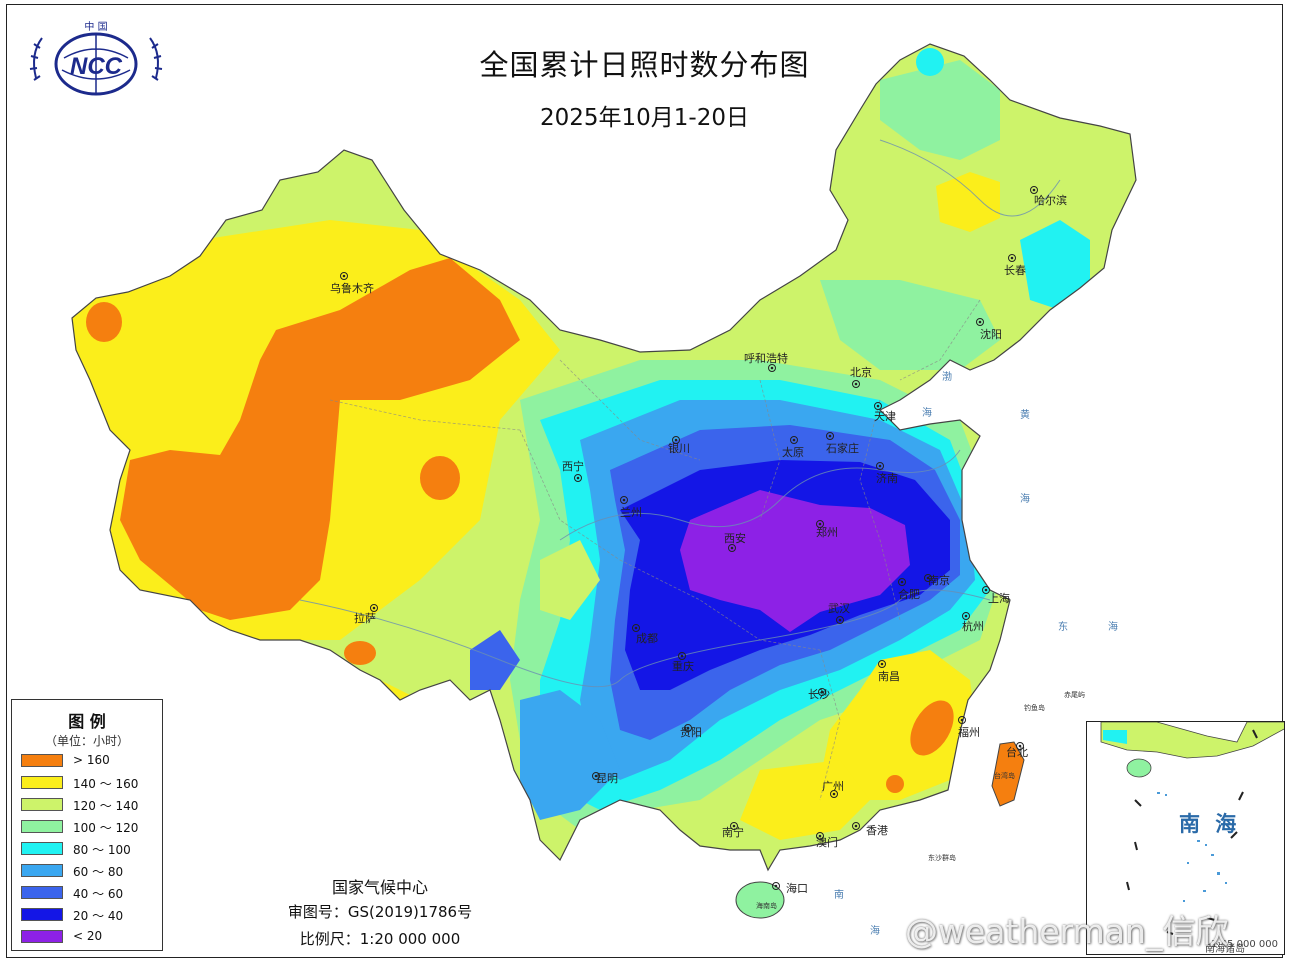 This screenshot has height=963, width=1289. What do you see at coordinates (991, 334) in the screenshot?
I see `city-label: 沈阳` at bounding box center [991, 334].